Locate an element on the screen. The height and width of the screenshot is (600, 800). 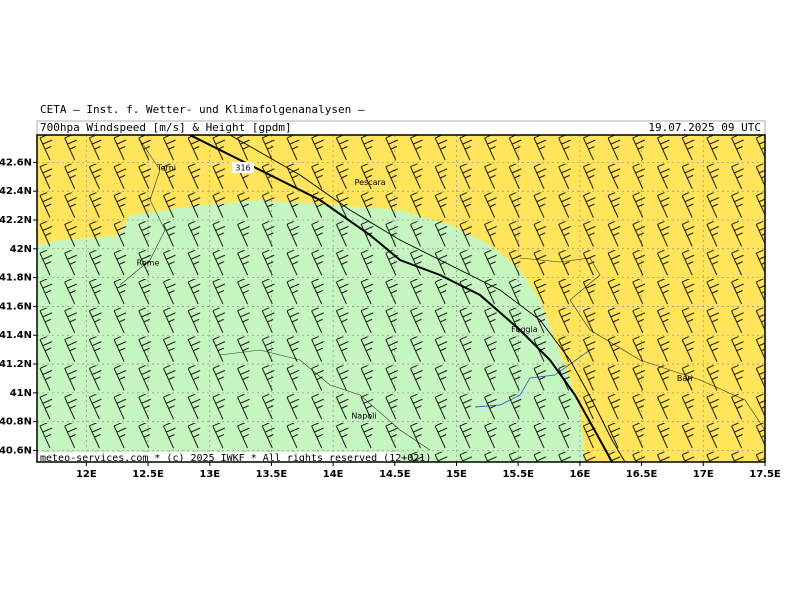
y-tick-label: 42.4N is located at coordinates (16, 191).